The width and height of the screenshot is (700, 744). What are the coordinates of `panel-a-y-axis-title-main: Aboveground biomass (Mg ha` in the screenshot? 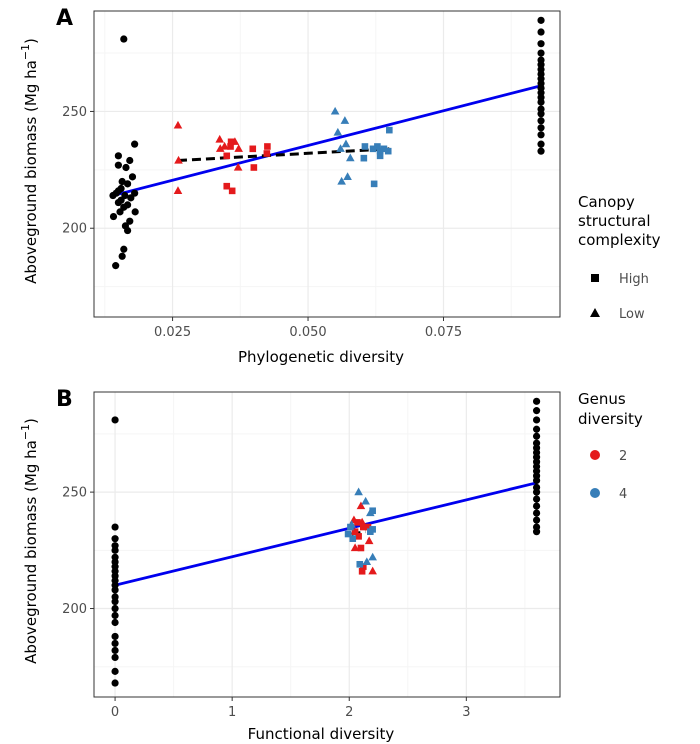 It's located at (31, 172).